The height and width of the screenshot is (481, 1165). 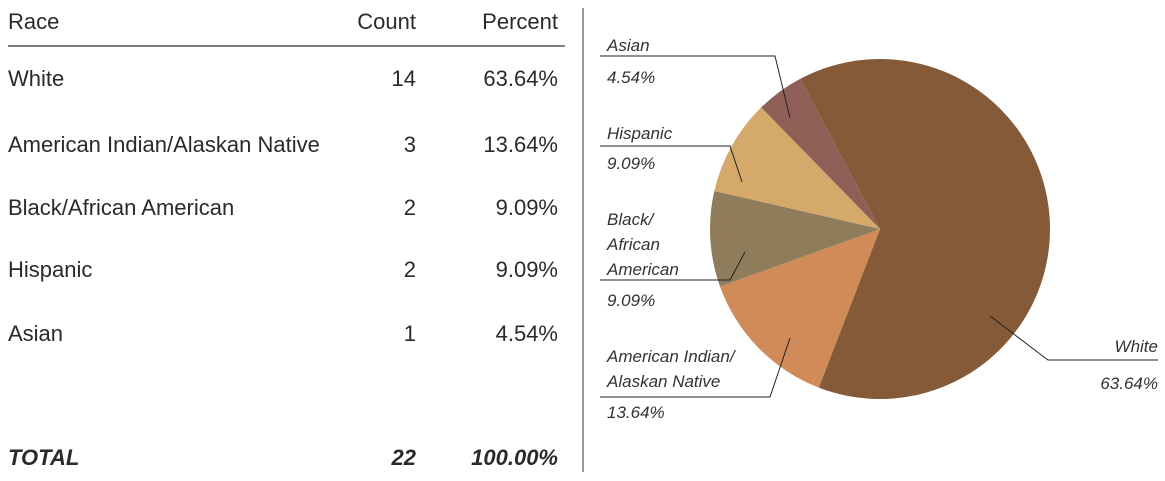 What do you see at coordinates (409, 333) in the screenshot?
I see `row-cell: 1` at bounding box center [409, 333].